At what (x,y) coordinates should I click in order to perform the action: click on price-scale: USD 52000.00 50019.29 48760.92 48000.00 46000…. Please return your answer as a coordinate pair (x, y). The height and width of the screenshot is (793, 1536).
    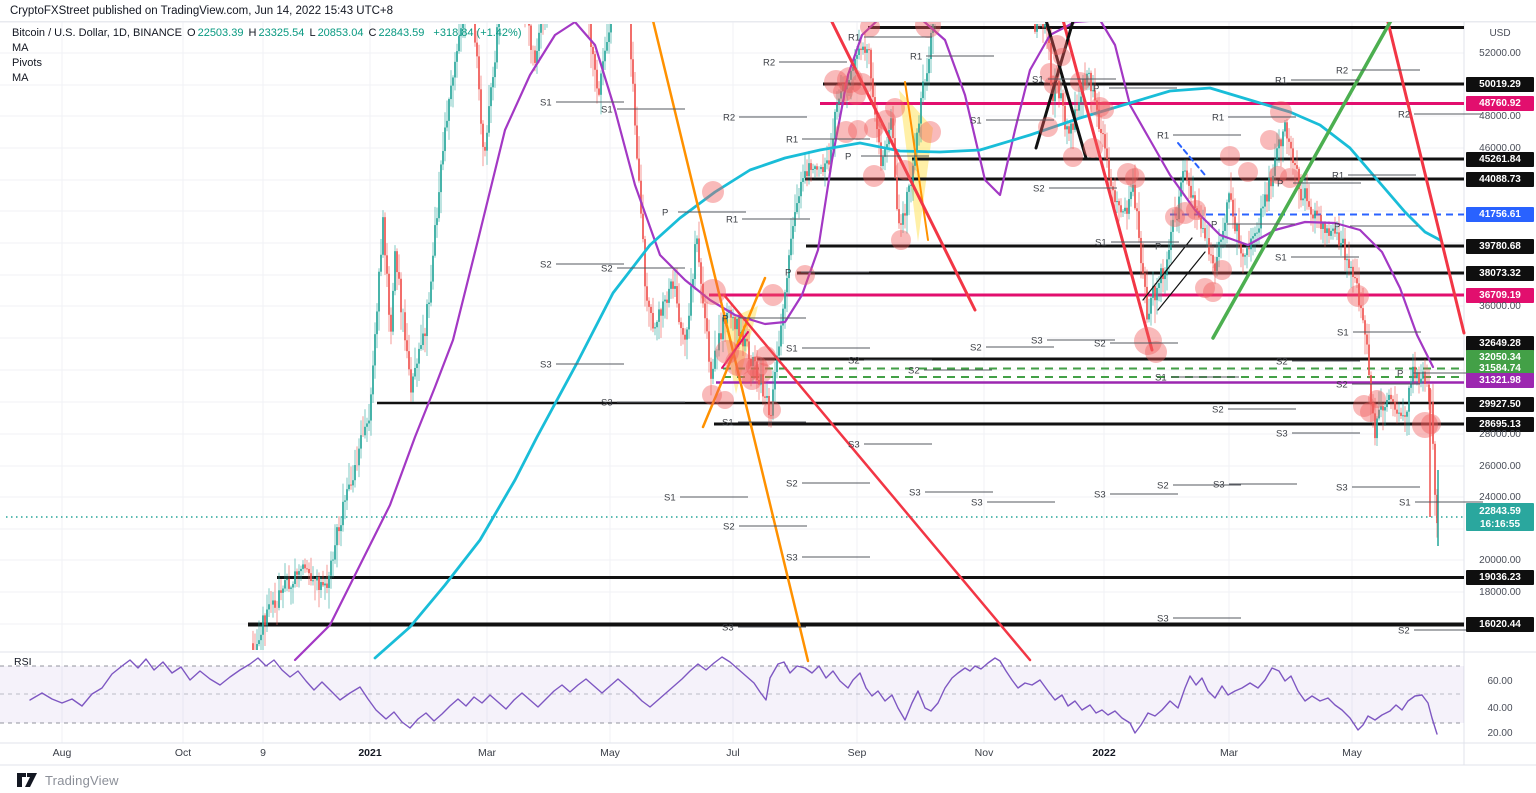
    Looking at the image, I should click on (1501, 396).